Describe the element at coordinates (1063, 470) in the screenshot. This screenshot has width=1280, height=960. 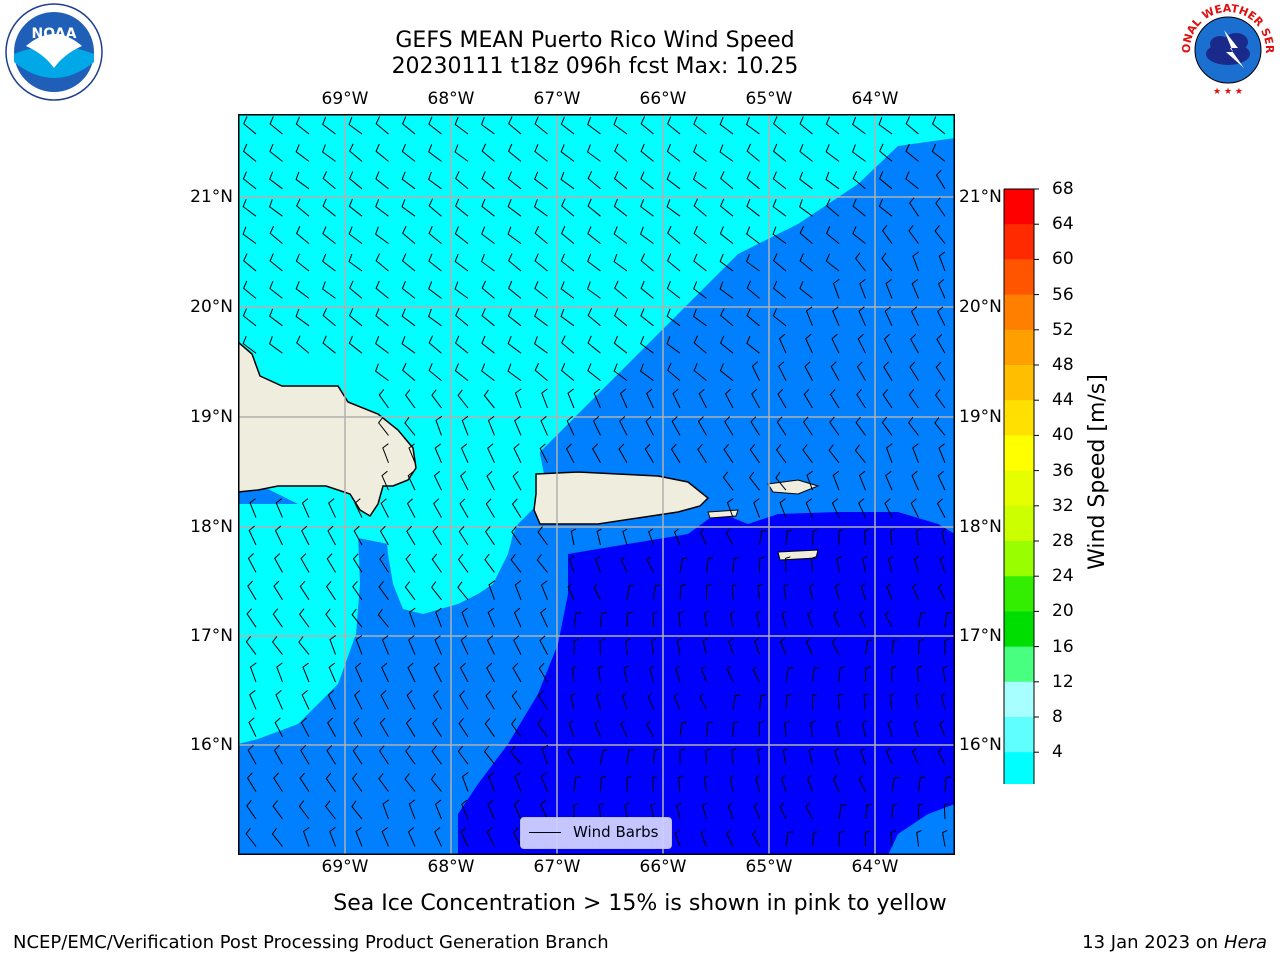
I see `colorbar-tick-label: 36` at that location.